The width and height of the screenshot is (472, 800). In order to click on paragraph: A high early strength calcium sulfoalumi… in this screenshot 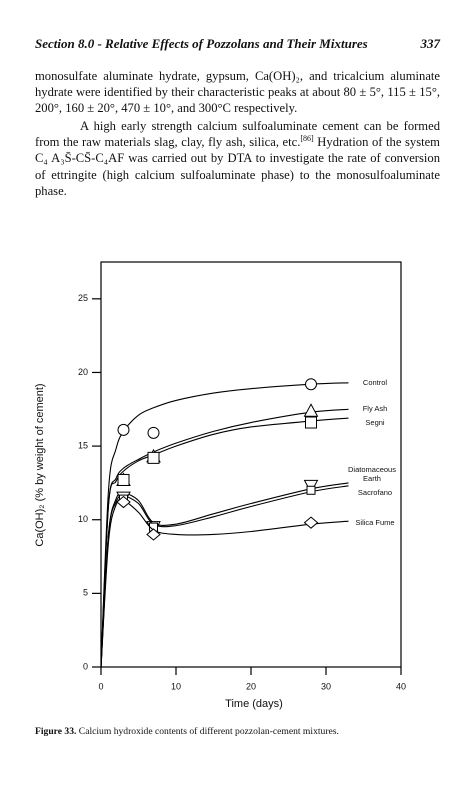, I will do `click(237, 158)`.